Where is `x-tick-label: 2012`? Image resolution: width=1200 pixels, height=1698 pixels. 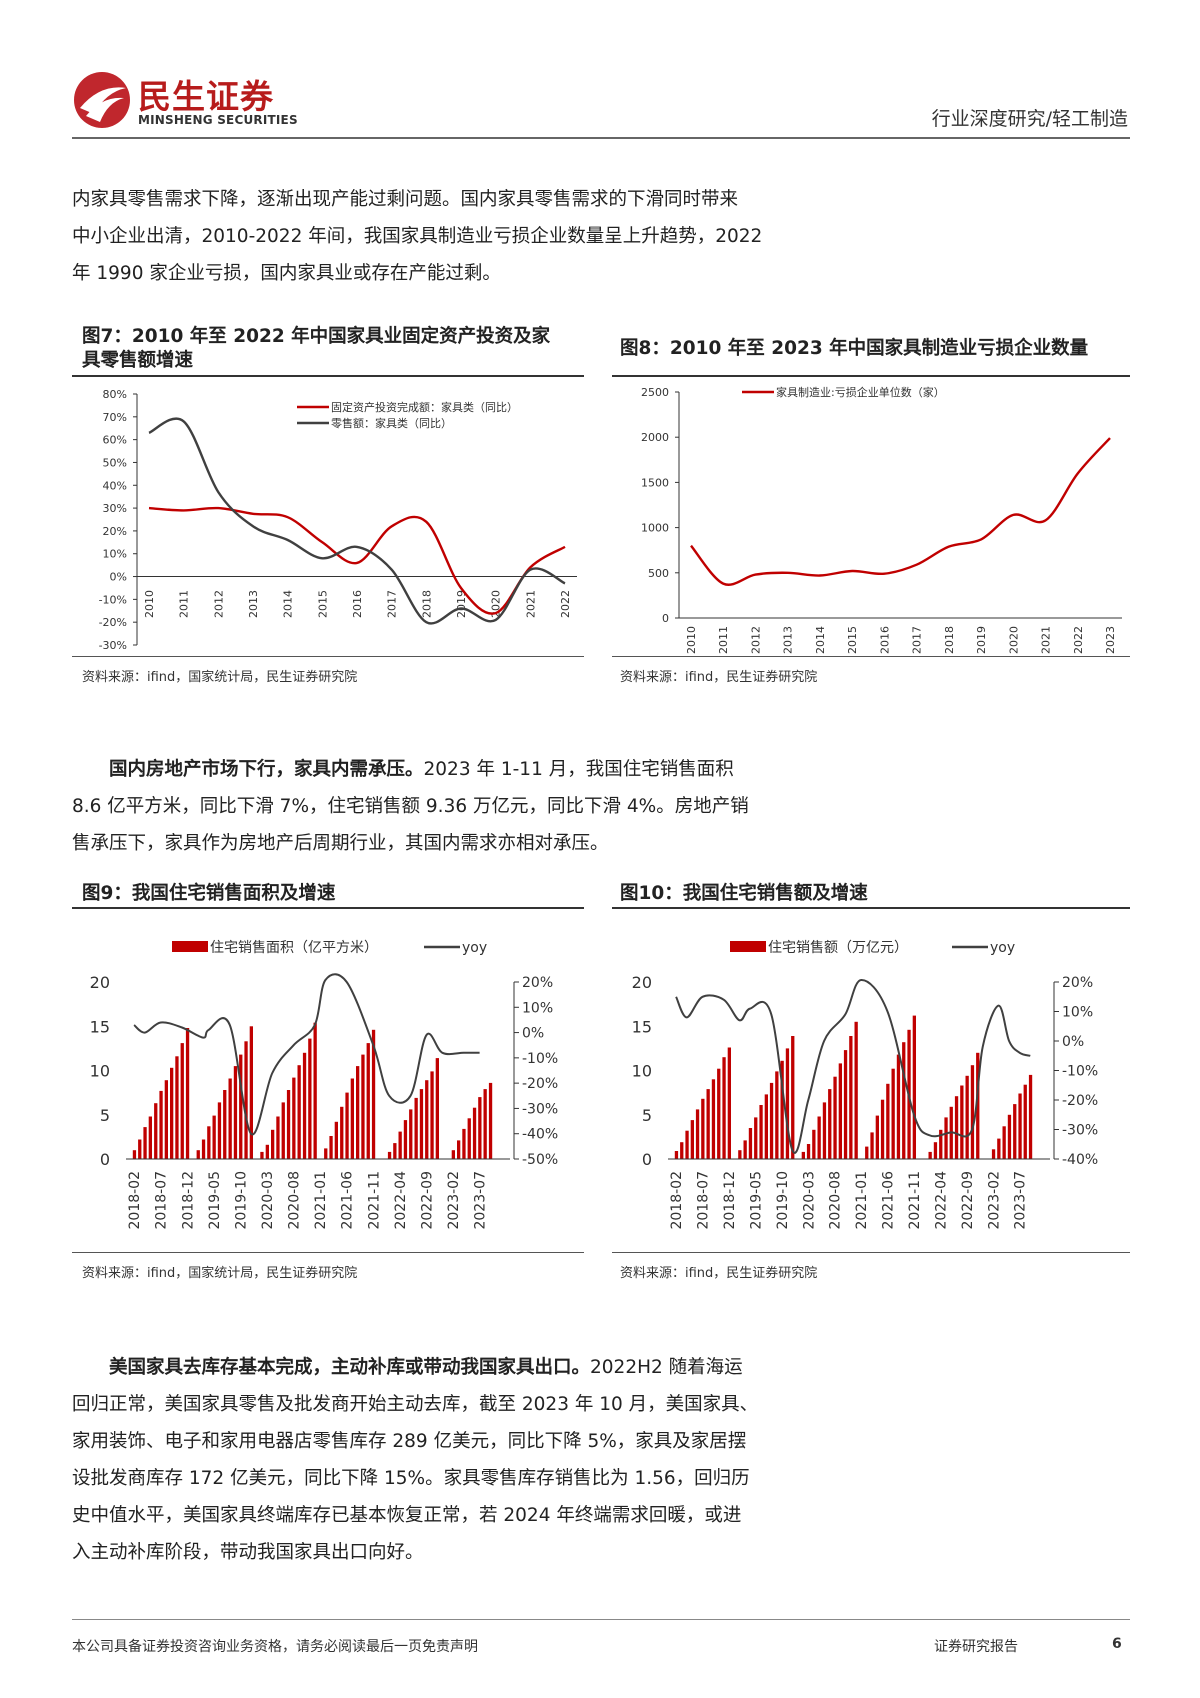 x-tick-label: 2012 is located at coordinates (755, 640).